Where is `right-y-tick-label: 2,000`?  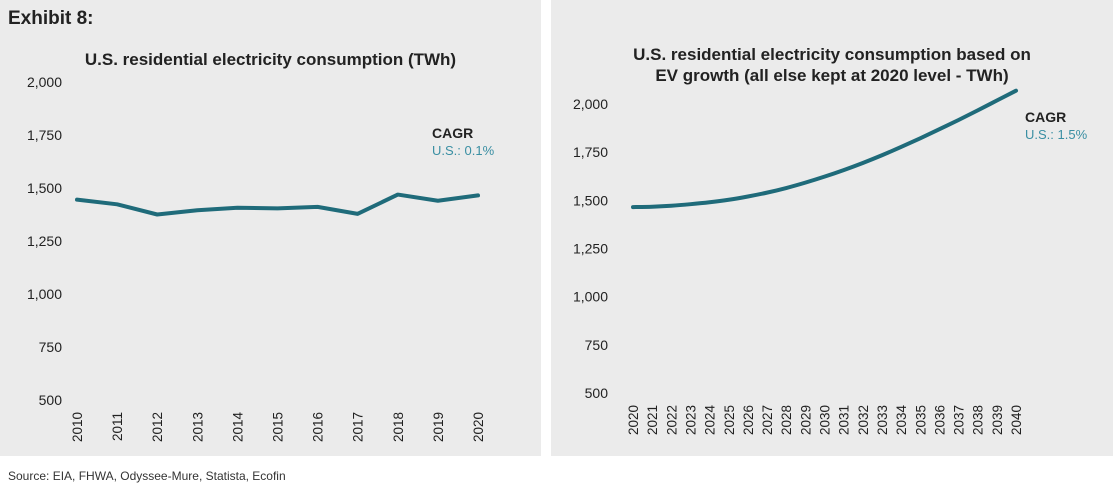
right-y-tick-label: 2,000 is located at coordinates (590, 104).